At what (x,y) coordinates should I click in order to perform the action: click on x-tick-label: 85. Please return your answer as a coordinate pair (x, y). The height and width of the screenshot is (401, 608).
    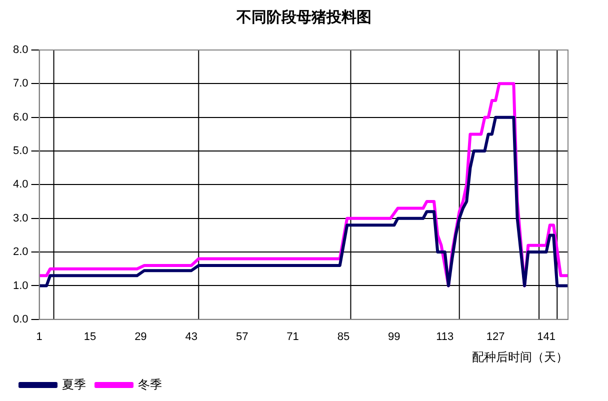
    Looking at the image, I should click on (343, 337).